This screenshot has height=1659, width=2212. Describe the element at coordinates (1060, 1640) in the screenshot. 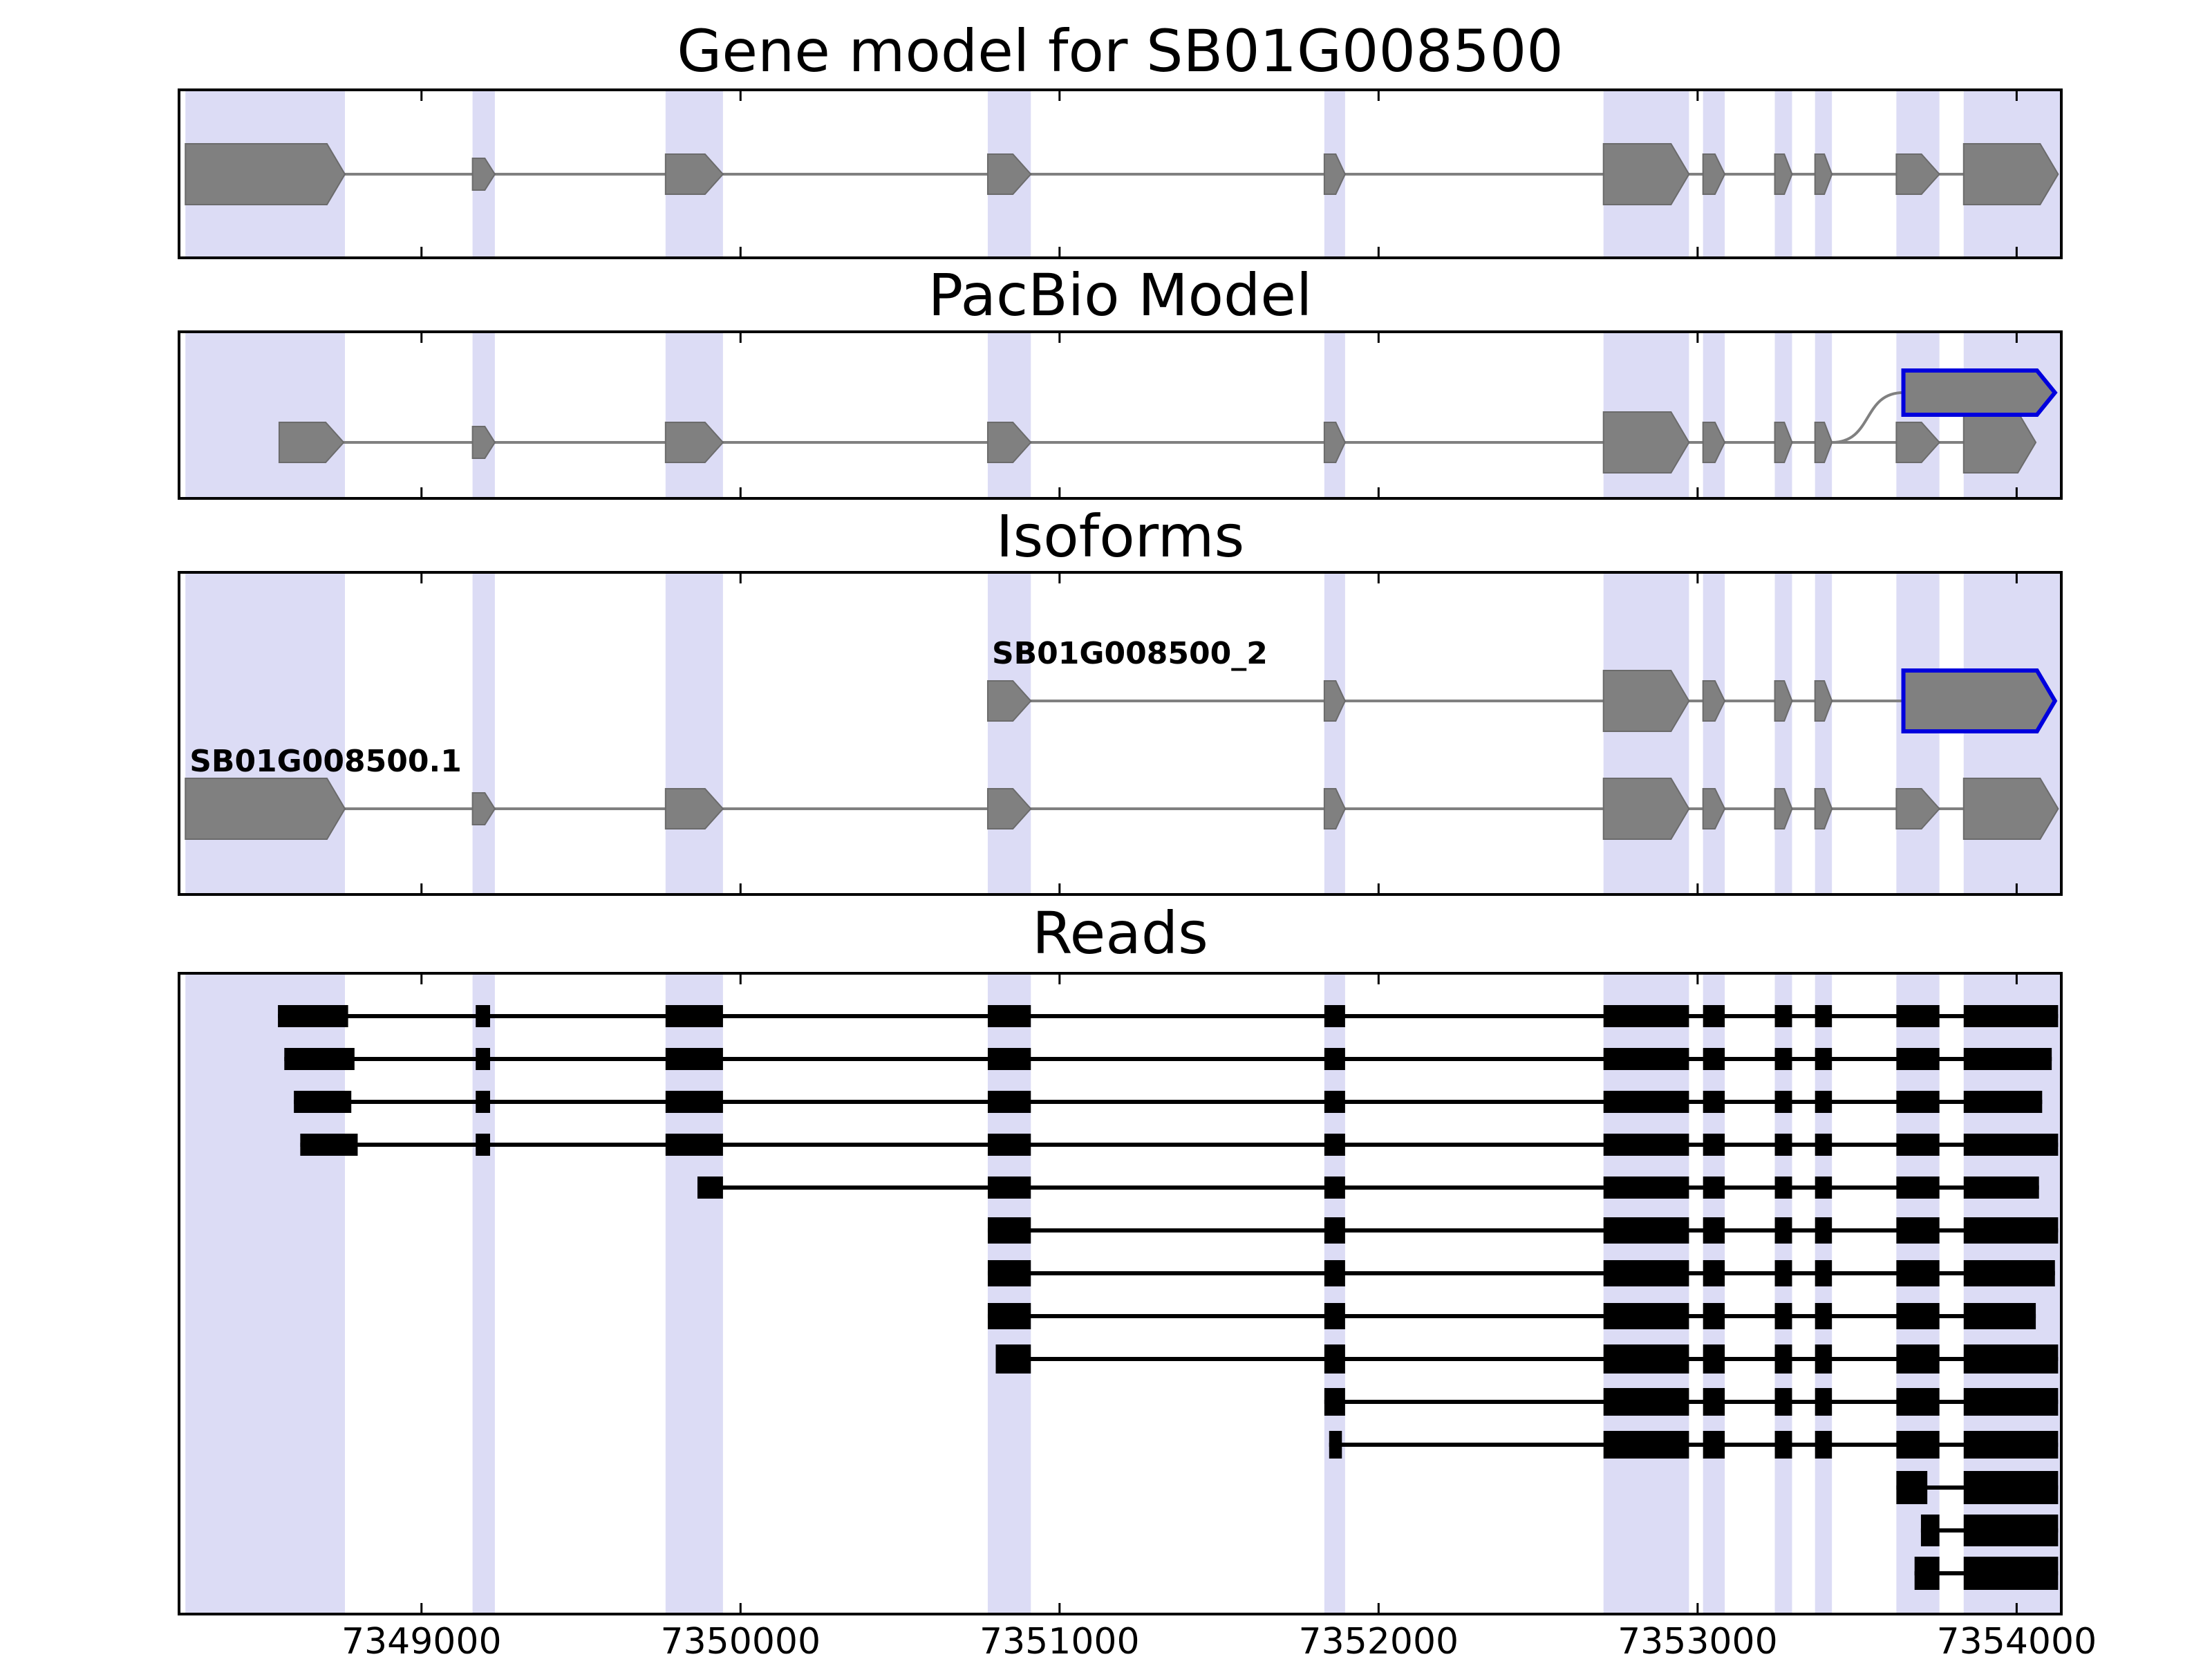

I see `x-tick-label: 7351000` at that location.